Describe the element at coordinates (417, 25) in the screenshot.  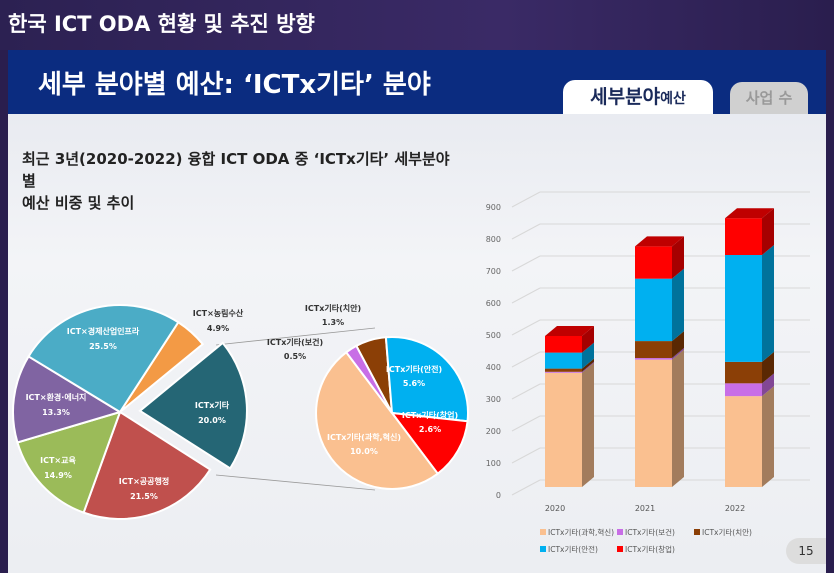
I see `presentation-header: 한국 ICT ODA 현황 및 추진 방향` at that location.